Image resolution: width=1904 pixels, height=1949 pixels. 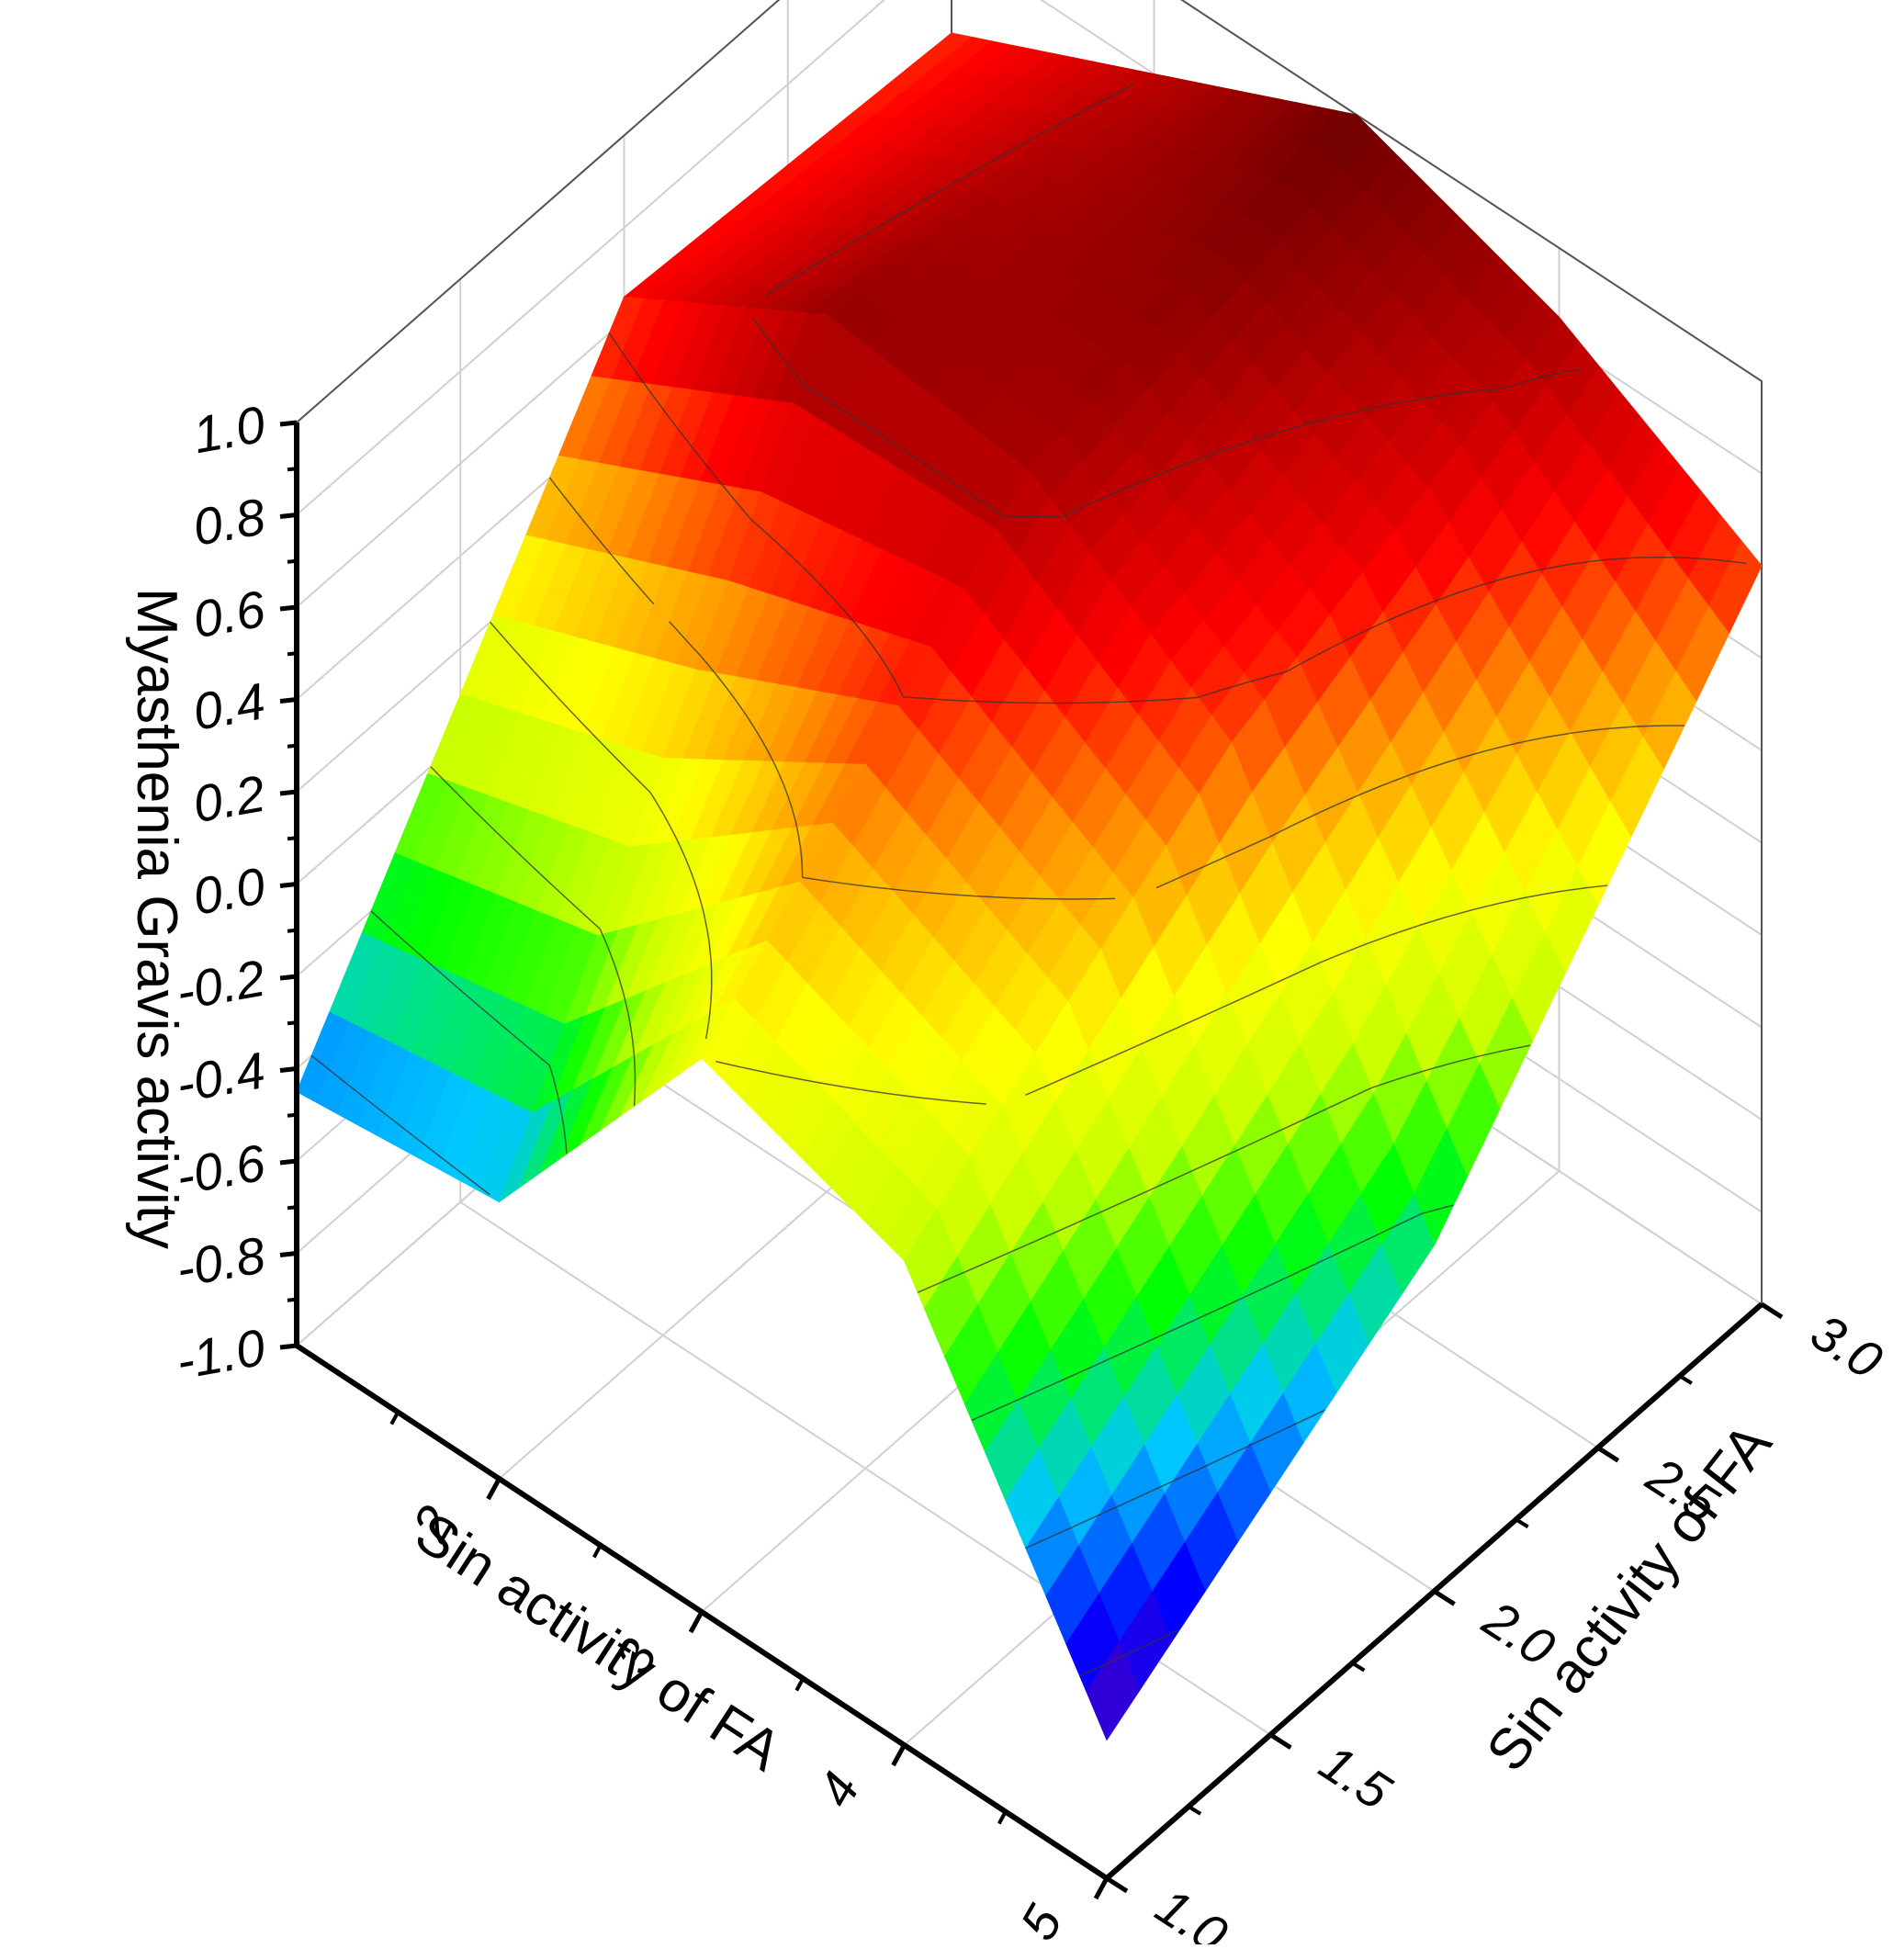 What do you see at coordinates (156, 918) in the screenshot?
I see `z-axis-title: Myasthenia Gravis activity` at bounding box center [156, 918].